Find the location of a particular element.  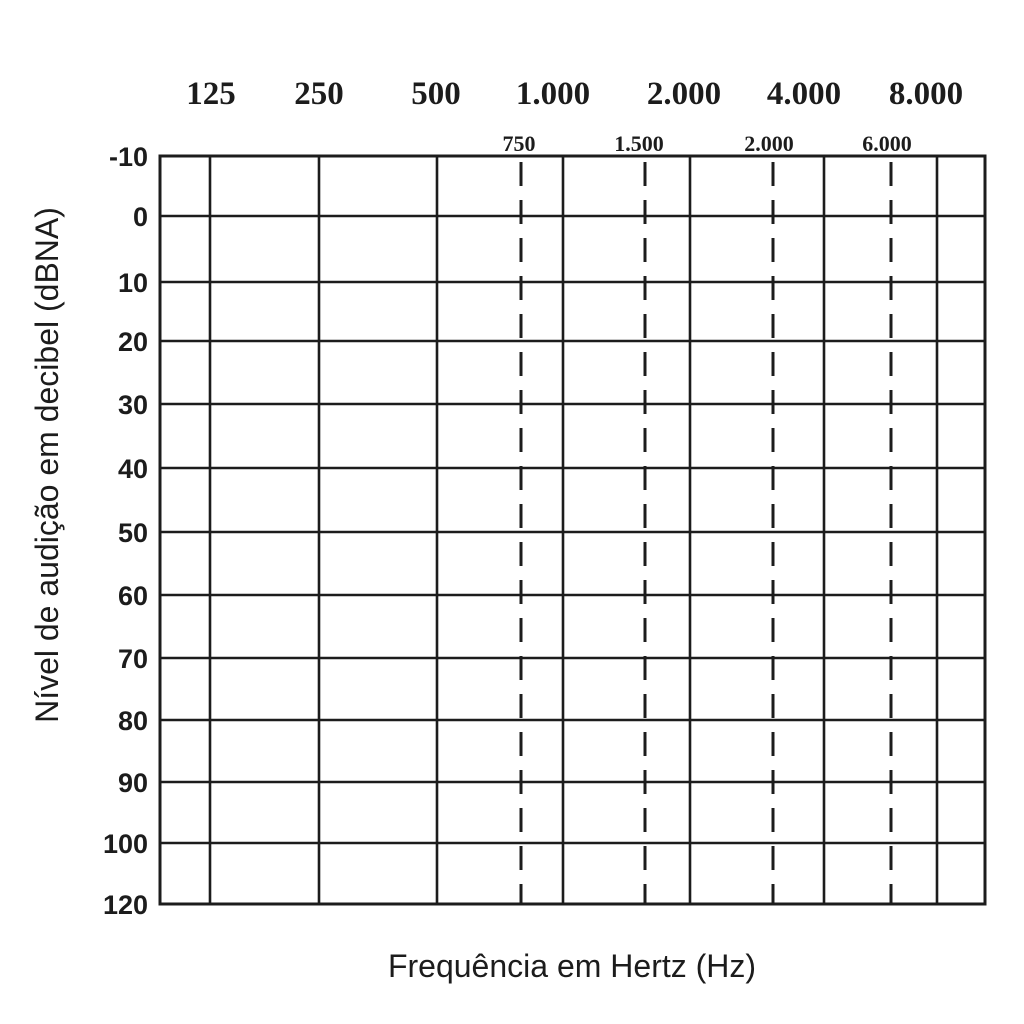

y-tick-label: 100 is located at coordinates (125, 844).